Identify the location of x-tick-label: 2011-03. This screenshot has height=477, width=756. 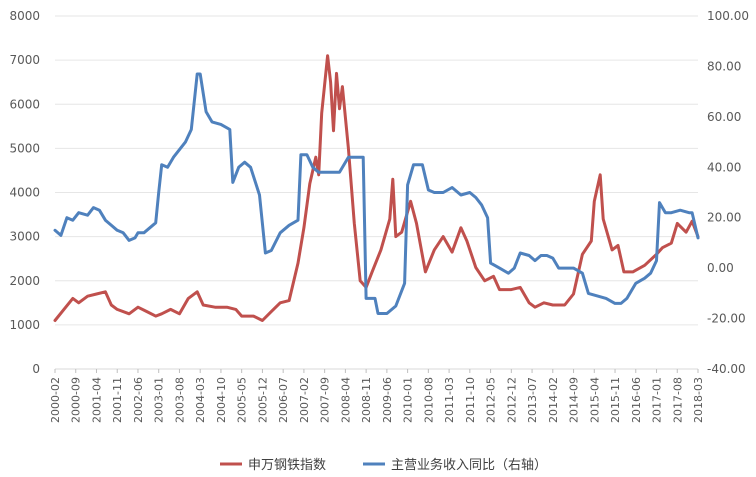
(449, 400).